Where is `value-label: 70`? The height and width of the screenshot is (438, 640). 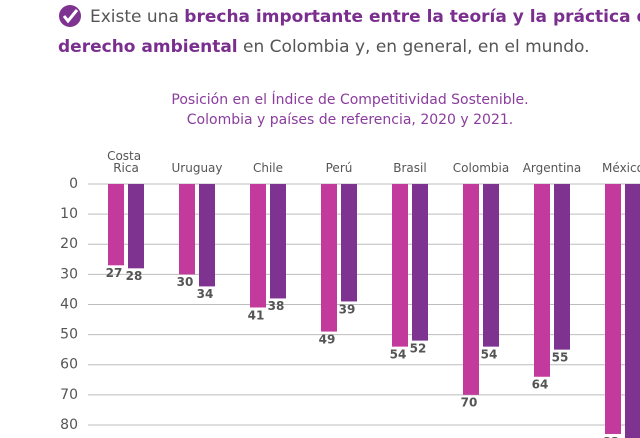 value-label: 70 is located at coordinates (469, 403).